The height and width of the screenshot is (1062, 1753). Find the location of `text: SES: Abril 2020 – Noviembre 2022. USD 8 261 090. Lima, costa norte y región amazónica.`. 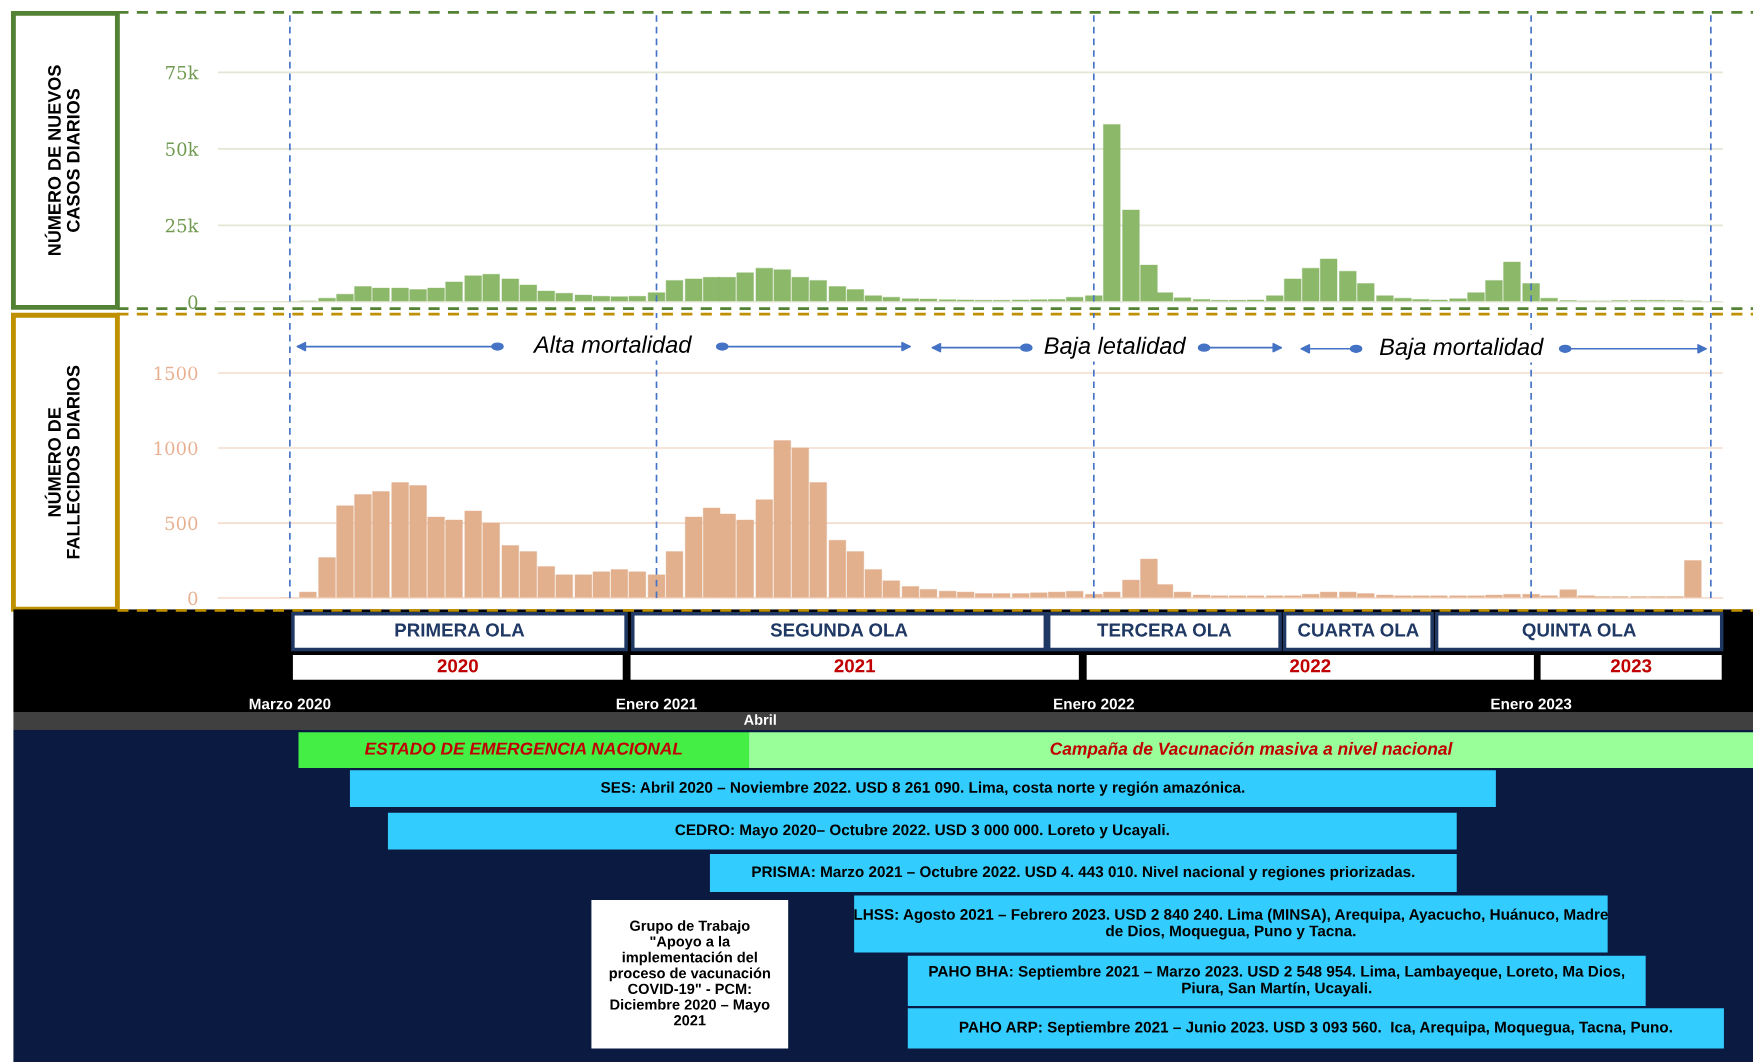

text: SES: Abril 2020 – Noviembre 2022. USD 8 261 090. Lima, costa norte y región amazónica. is located at coordinates (922, 788).